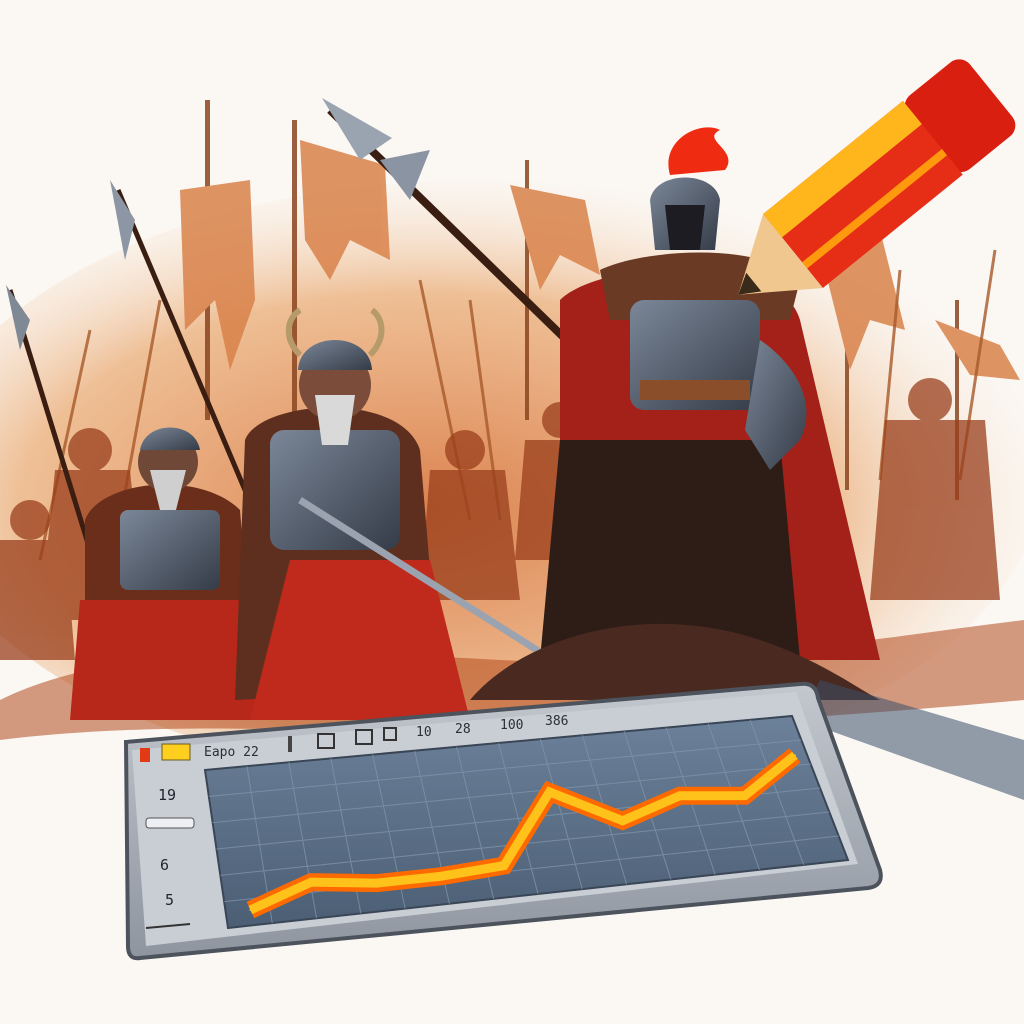 Image resolution: width=1024 pixels, height=1024 pixels. Describe the element at coordinates (865, 193) in the screenshot. I see `pencil-icon` at that location.